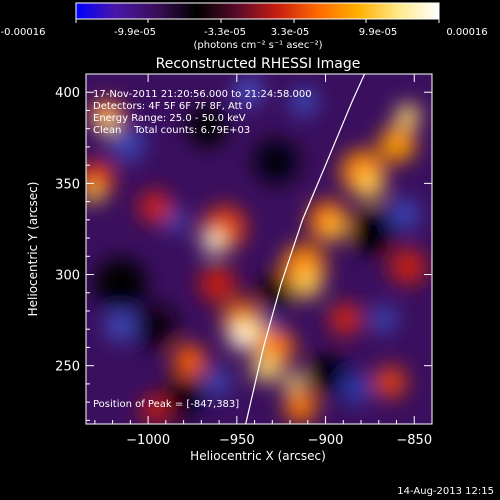 The width and height of the screenshot is (500, 500). I want to click on annotation-detectors: Detectors: 4F 5F 6F 7F 8F, Att 0, so click(172, 106).